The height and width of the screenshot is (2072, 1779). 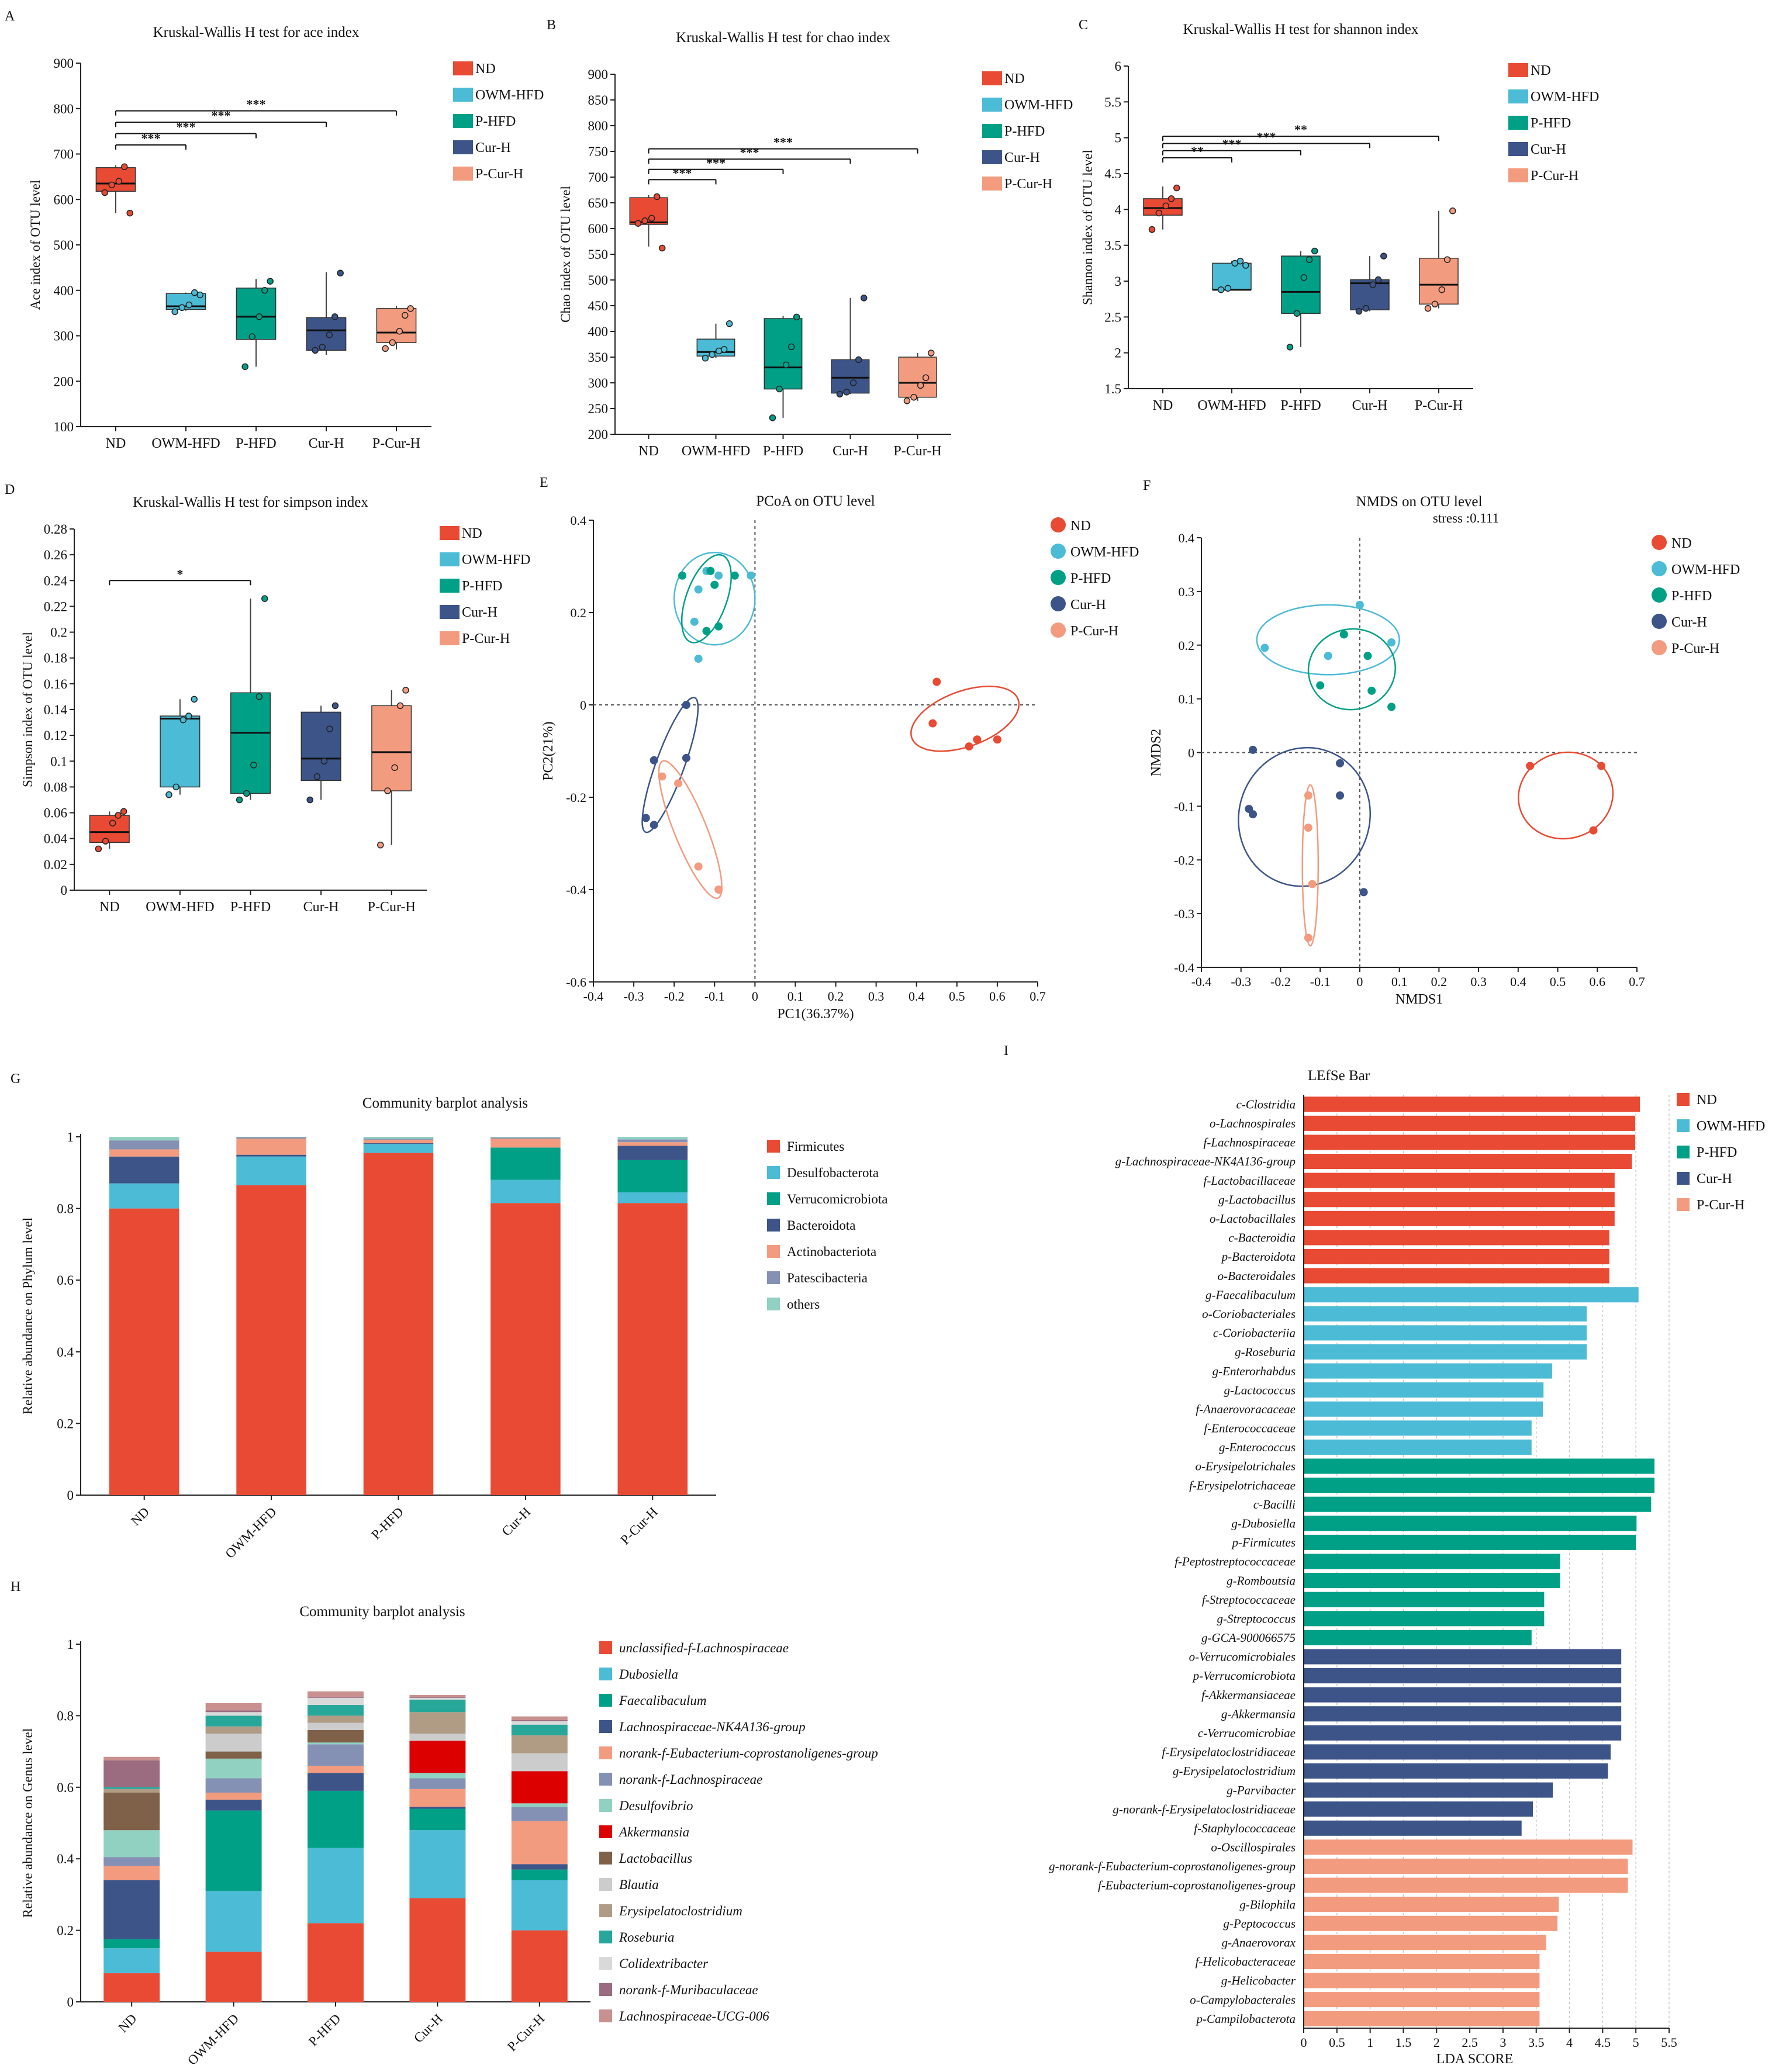 What do you see at coordinates (1250, 1143) in the screenshot?
I see `feature-label: f-Lachnospiraceae` at bounding box center [1250, 1143].